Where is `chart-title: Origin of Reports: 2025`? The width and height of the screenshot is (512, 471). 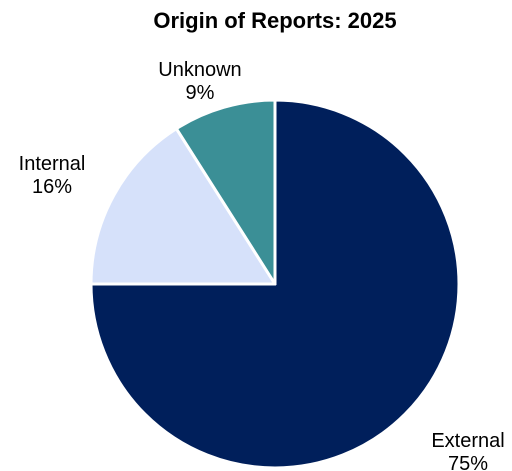
chart-title: Origin of Reports: 2025 is located at coordinates (274, 20).